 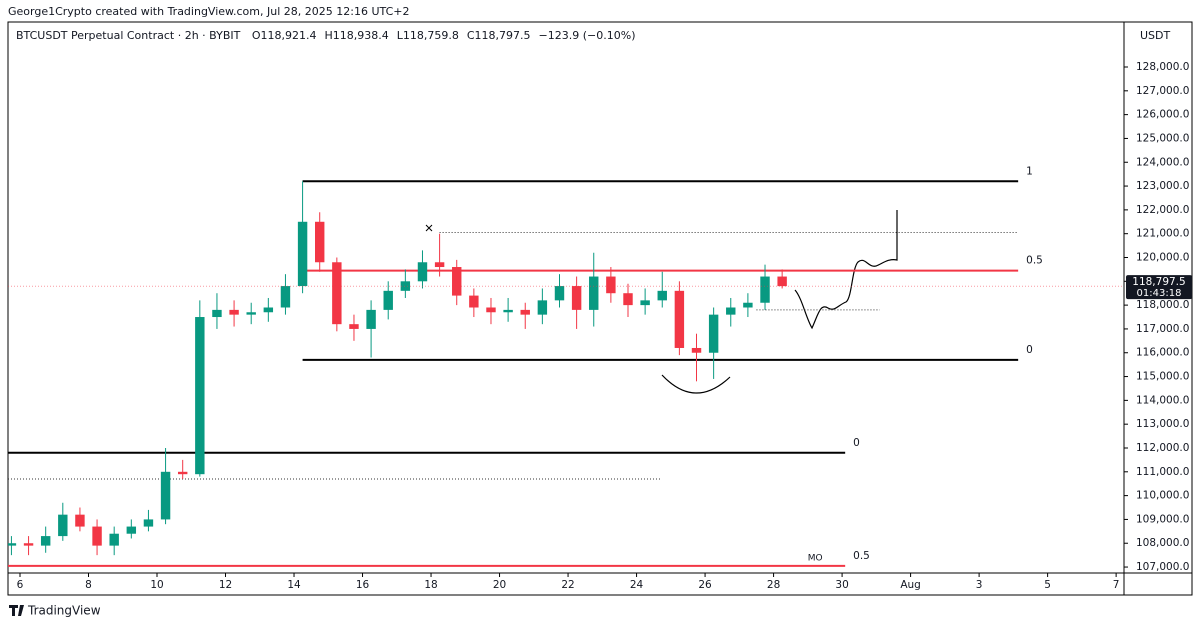 I want to click on y-tick-label: 114,000.0, so click(x=1162, y=400).